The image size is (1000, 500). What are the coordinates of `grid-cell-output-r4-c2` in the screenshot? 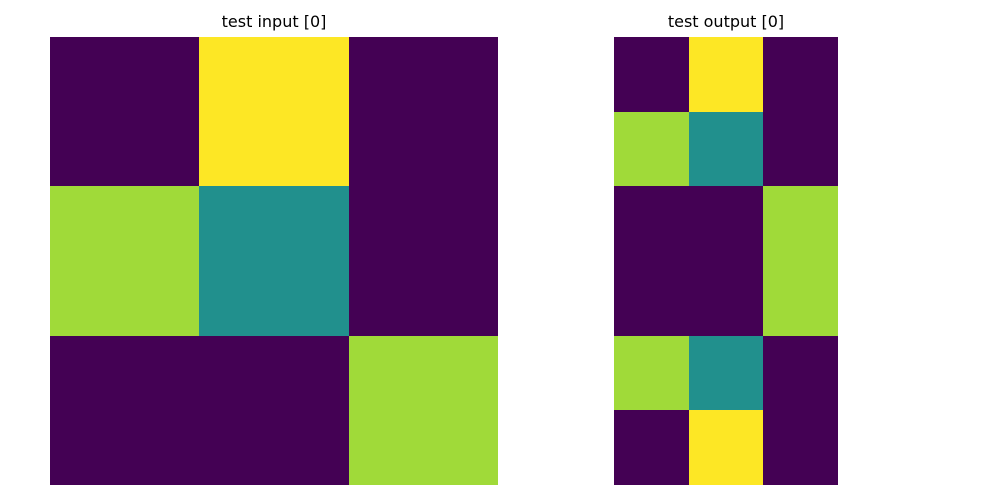 It's located at (800, 373).